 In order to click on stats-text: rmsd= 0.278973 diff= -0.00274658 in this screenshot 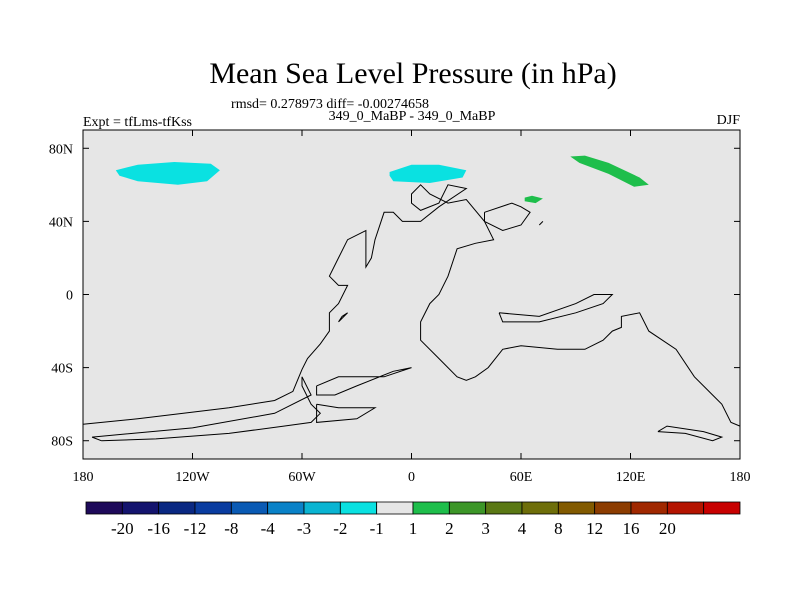, I will do `click(330, 104)`.